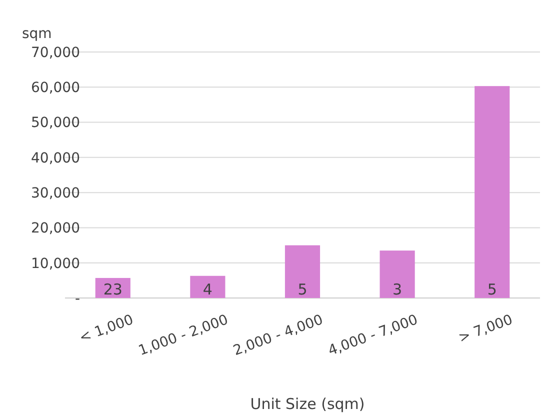  Describe the element at coordinates (55, 264) in the screenshot. I see `y-tick-label: 10,000` at that location.